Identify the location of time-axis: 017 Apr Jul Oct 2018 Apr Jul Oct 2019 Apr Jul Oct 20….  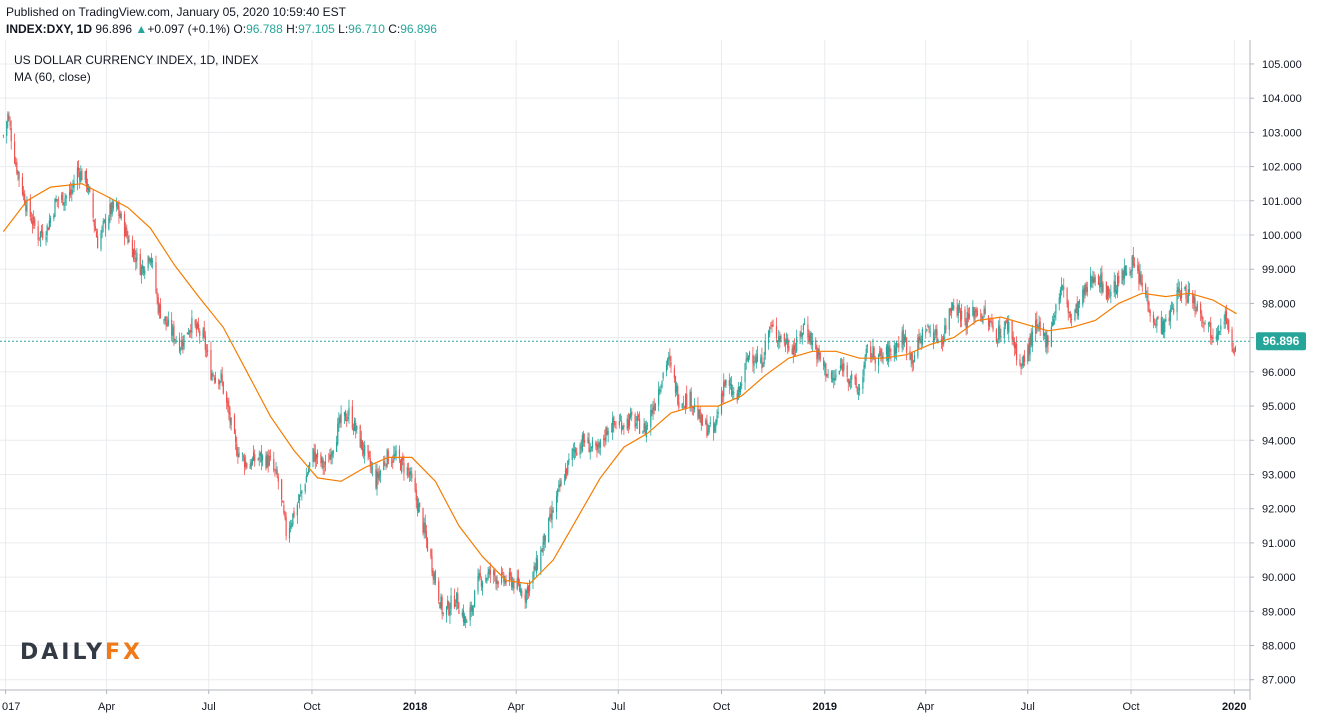
(624, 701).